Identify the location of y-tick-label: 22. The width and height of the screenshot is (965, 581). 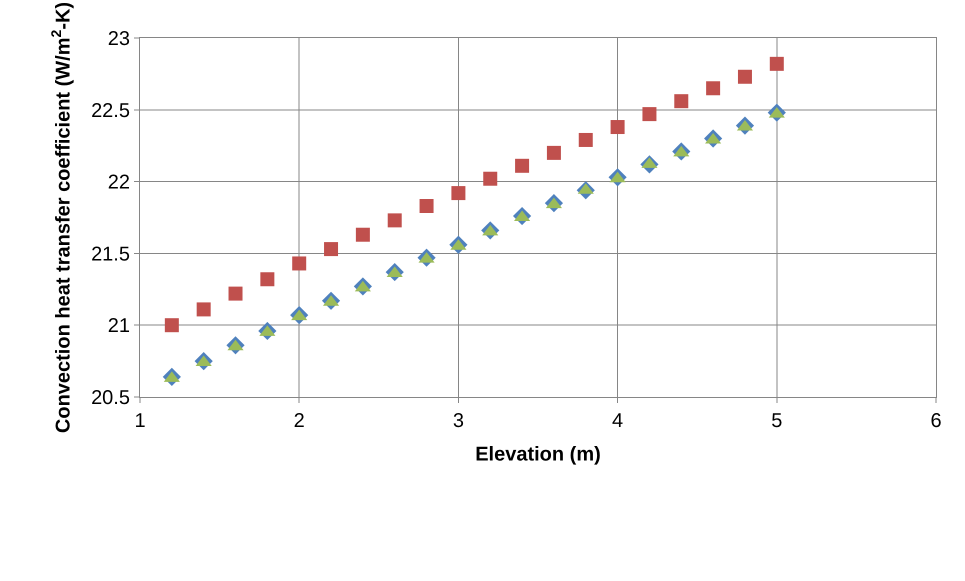
(119, 183).